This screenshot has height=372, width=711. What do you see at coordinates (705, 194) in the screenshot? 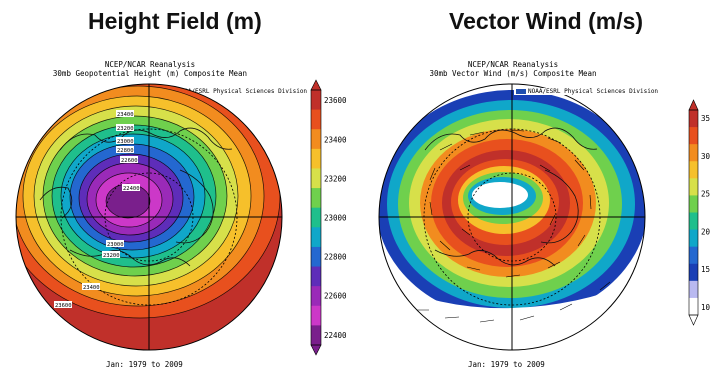
I see `colorbar-tick-label: 25` at bounding box center [705, 194].